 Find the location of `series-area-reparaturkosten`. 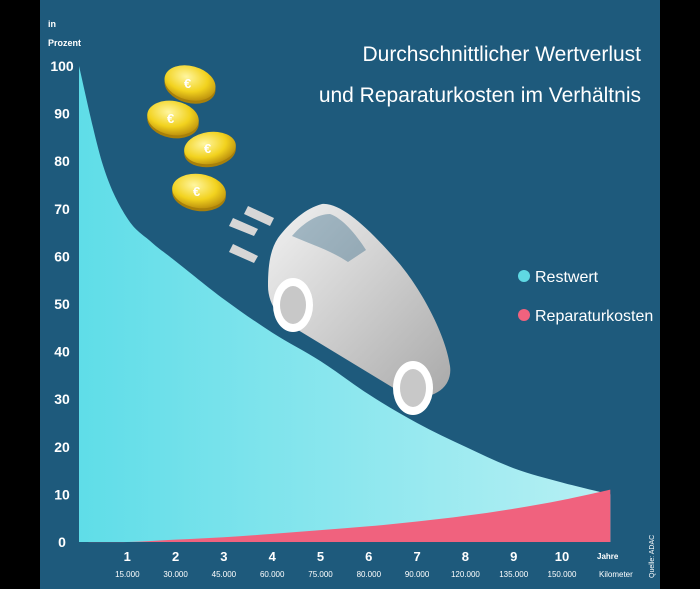

series-area-reparaturkosten is located at coordinates (345, 516).